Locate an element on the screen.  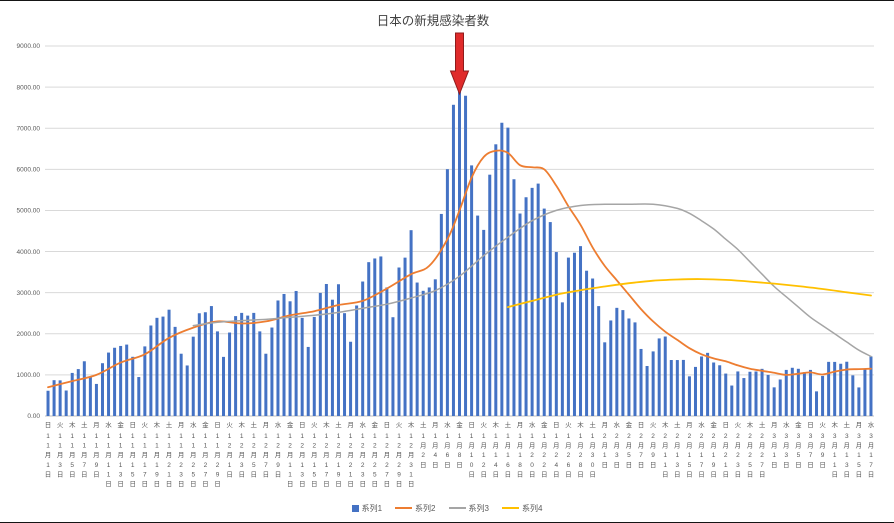
svg-text: 5000.00 is located at coordinates (29, 211).